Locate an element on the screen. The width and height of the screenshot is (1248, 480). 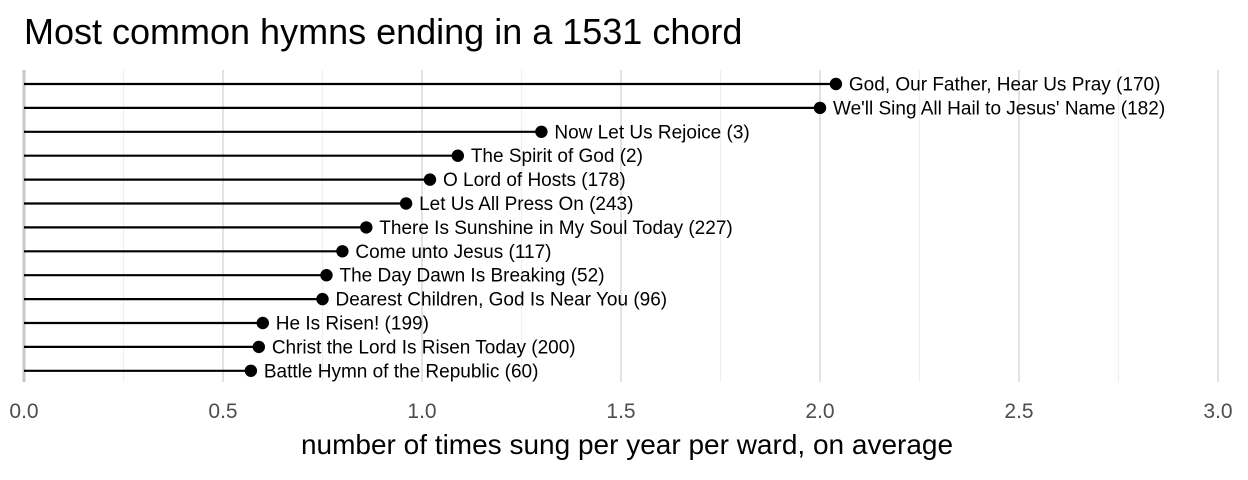
hymn-label: O Lord of Hosts (178) is located at coordinates (534, 180).